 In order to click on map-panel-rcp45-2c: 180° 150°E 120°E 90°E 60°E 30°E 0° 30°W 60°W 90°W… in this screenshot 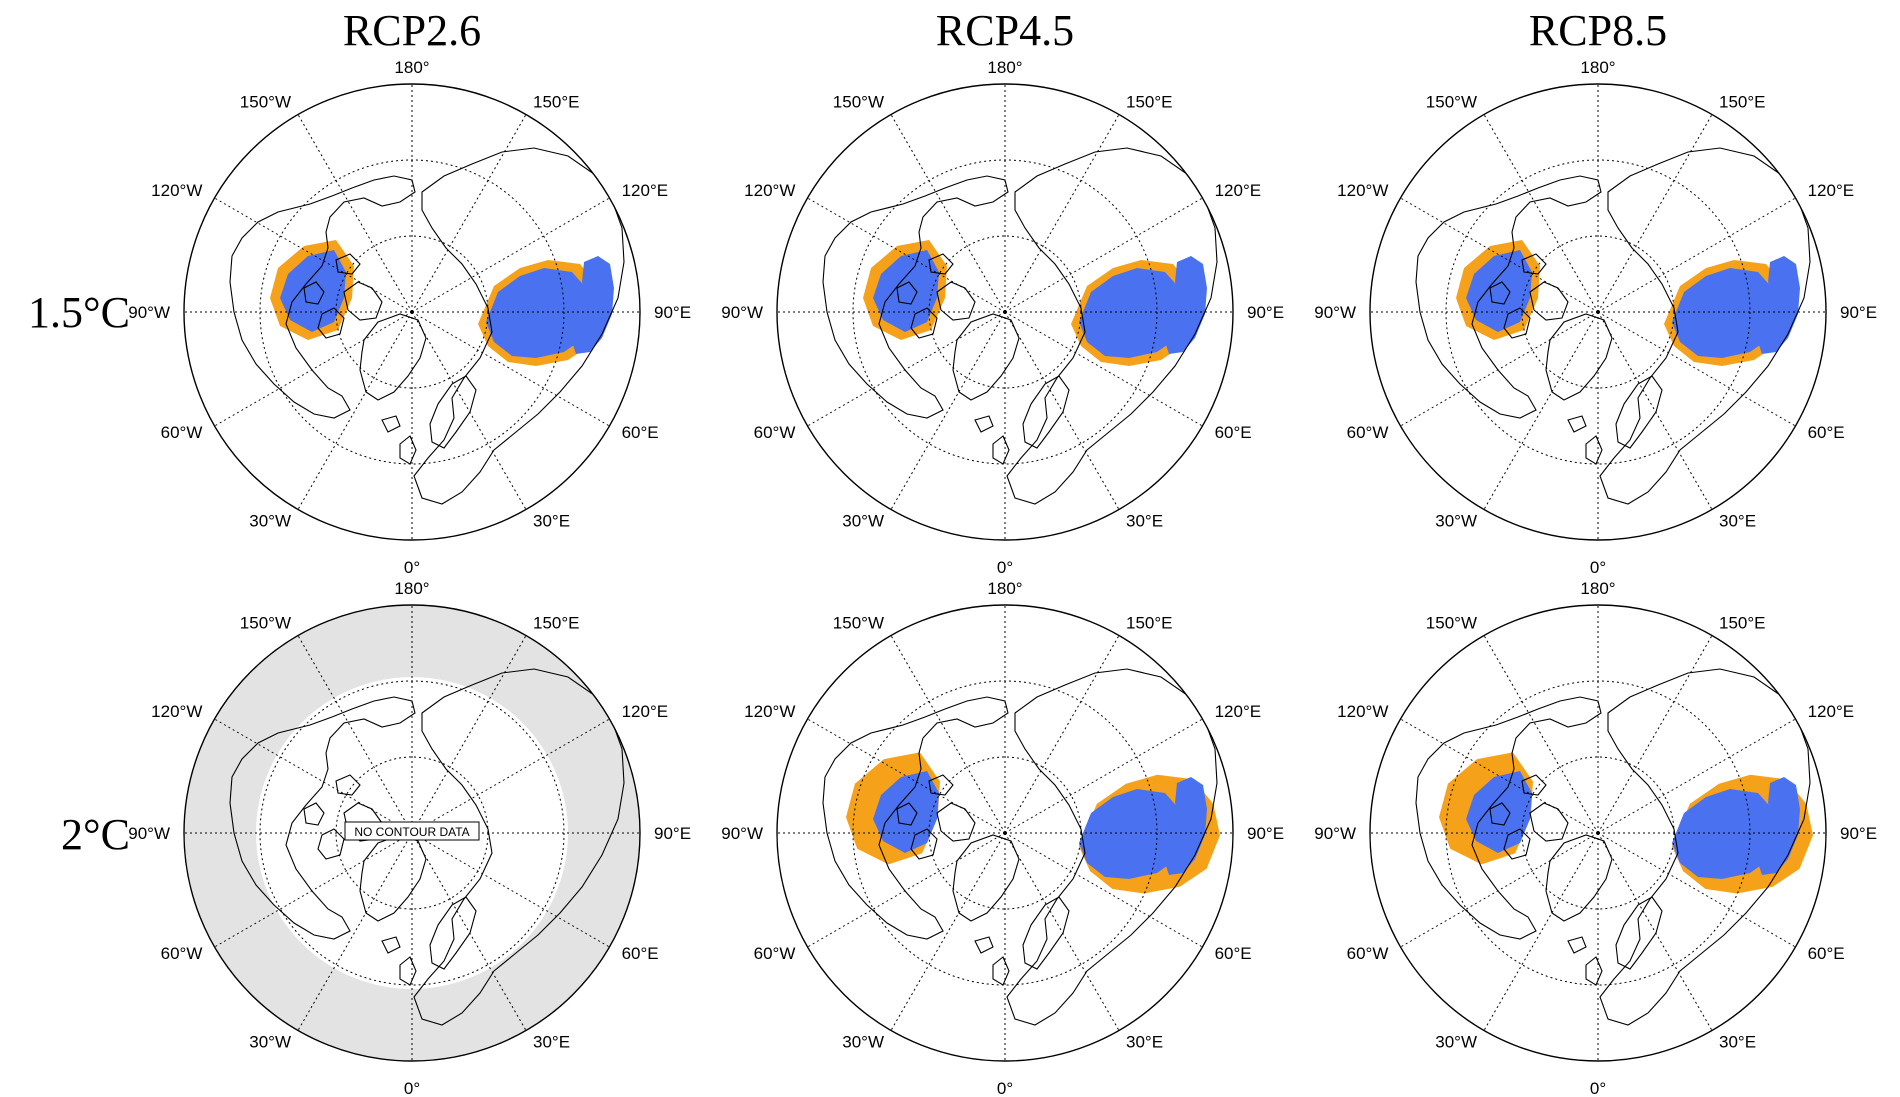, I will do `click(1002, 838)`.